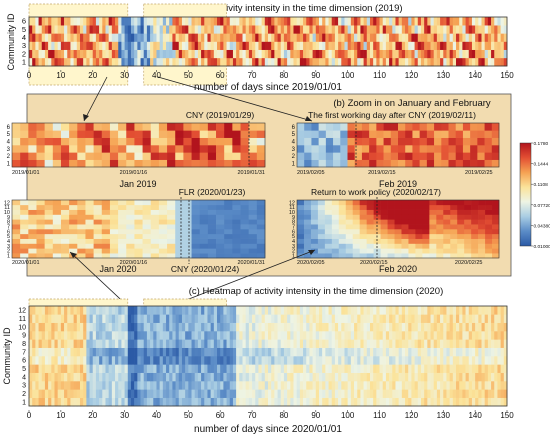  What do you see at coordinates (236, 222) in the screenshot?
I see `p3-heatmap-cell` at bounding box center [236, 222].